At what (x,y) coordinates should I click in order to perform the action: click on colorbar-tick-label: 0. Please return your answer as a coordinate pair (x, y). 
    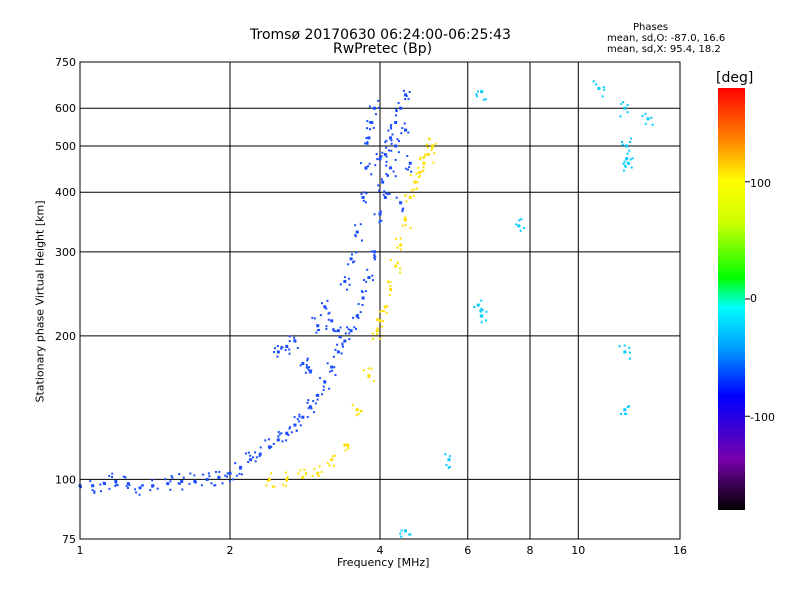
    Looking at the image, I should click on (753, 298).